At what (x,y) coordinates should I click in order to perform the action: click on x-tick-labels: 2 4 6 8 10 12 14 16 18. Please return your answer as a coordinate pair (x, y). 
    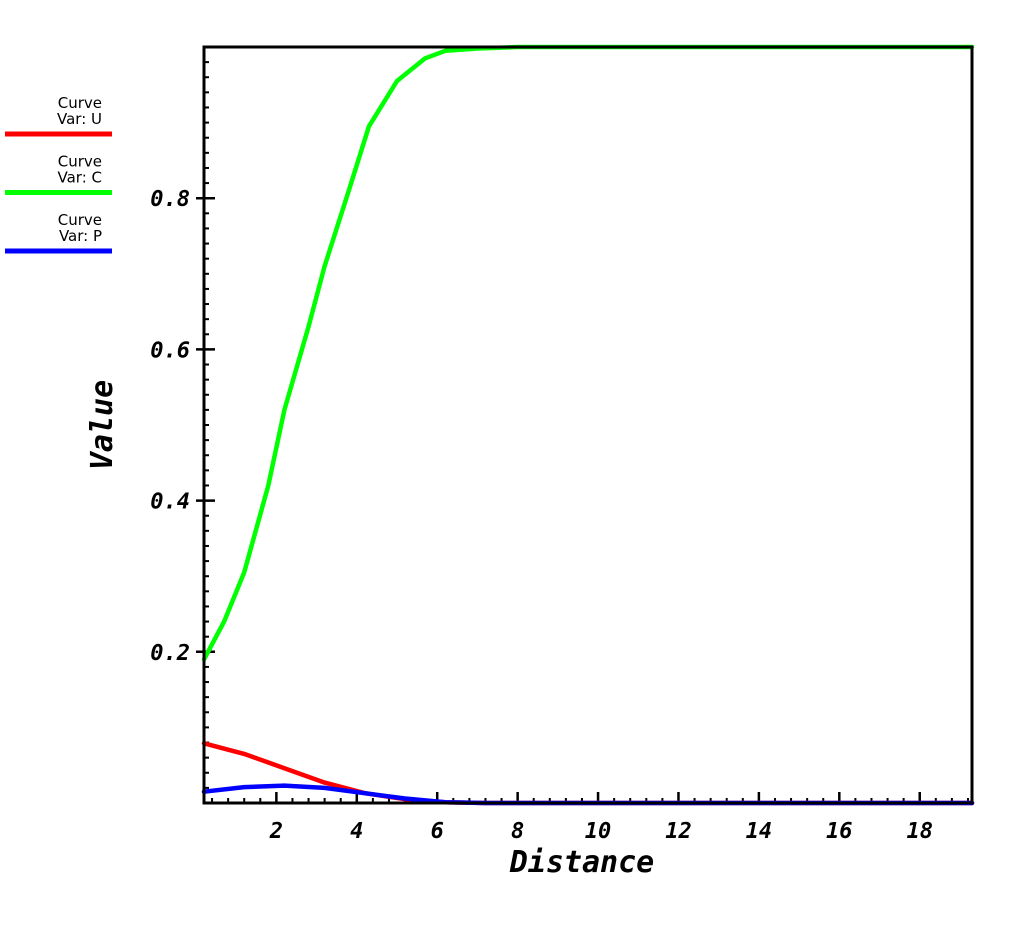
    Looking at the image, I should click on (601, 831).